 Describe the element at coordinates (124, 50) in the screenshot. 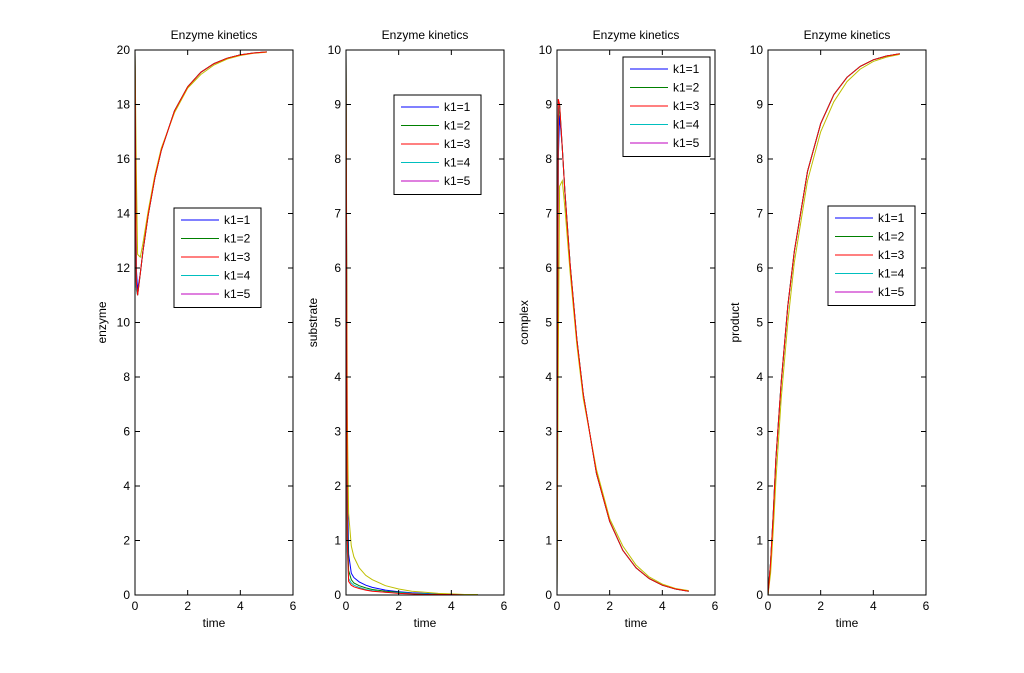

I see `y-tick-label: 20` at that location.